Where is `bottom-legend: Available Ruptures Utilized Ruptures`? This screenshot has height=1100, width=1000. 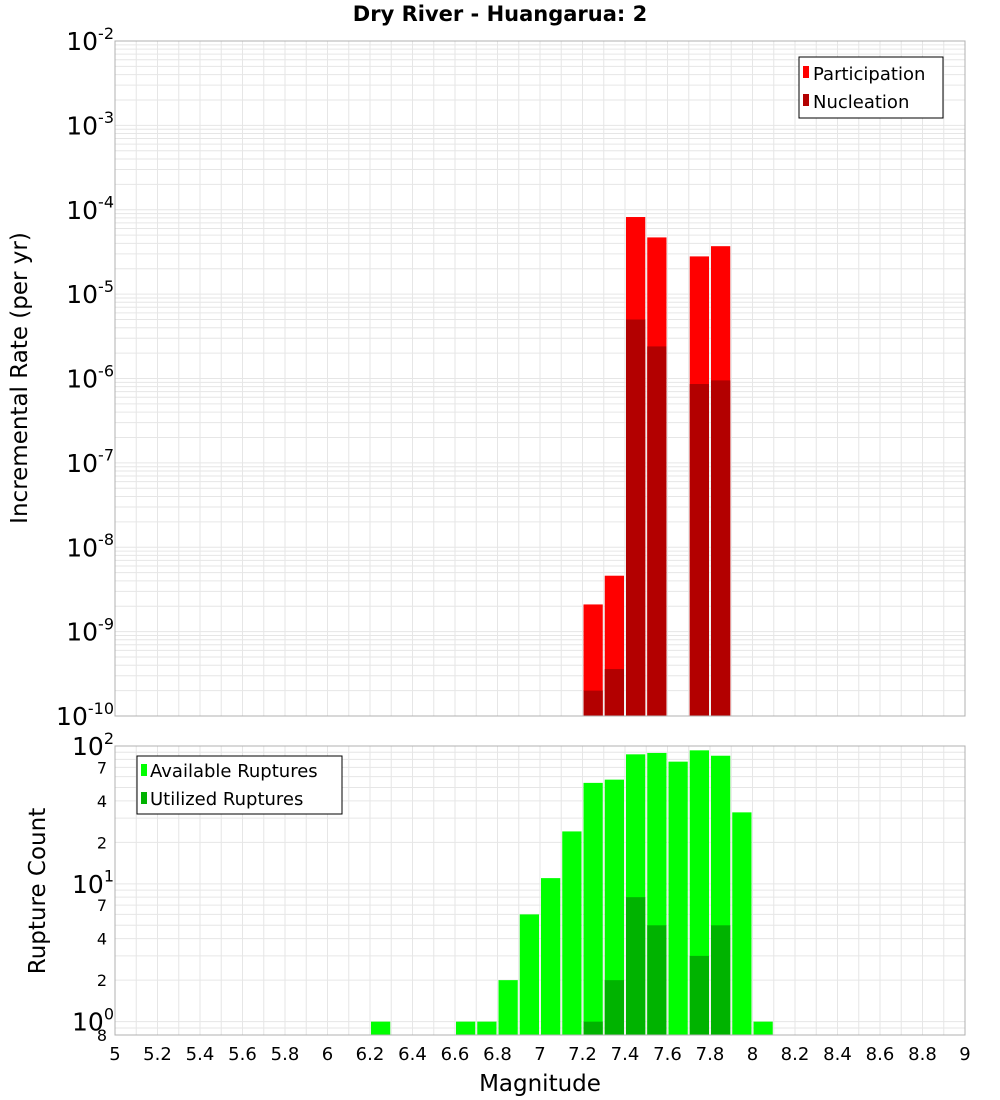
bottom-legend: Available Ruptures Utilized Ruptures is located at coordinates (239, 785).